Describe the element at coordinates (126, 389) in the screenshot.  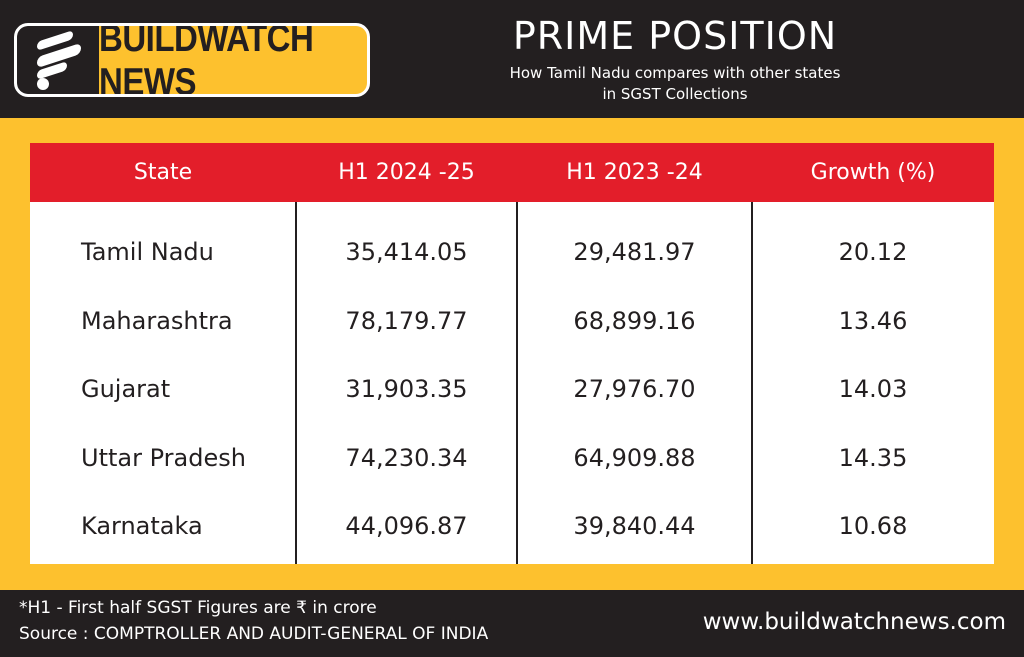
I see `state-cell: Gujarat` at that location.